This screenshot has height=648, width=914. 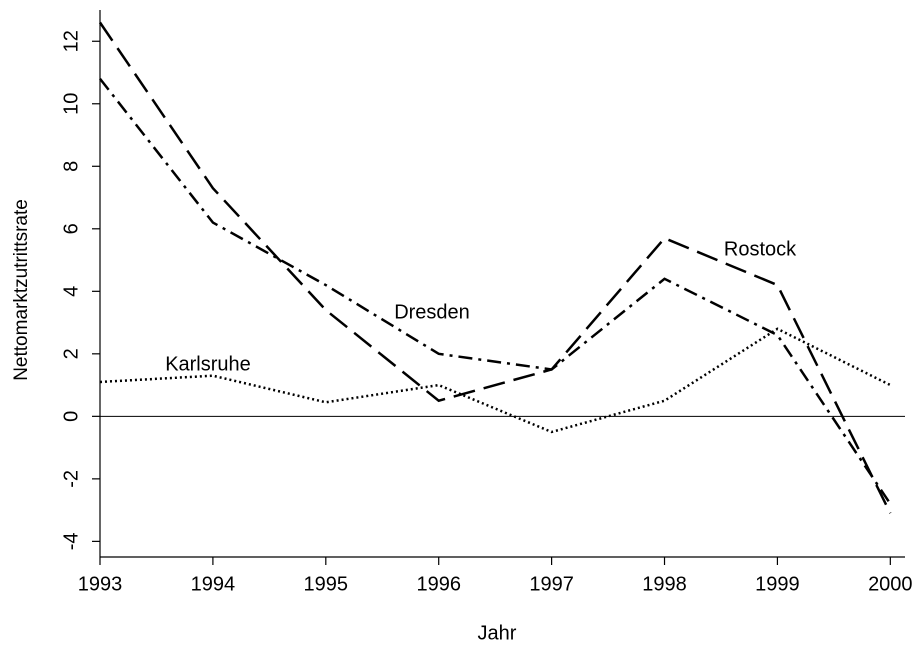 What do you see at coordinates (497, 633) in the screenshot?
I see `x-axis-label: Jahr` at bounding box center [497, 633].